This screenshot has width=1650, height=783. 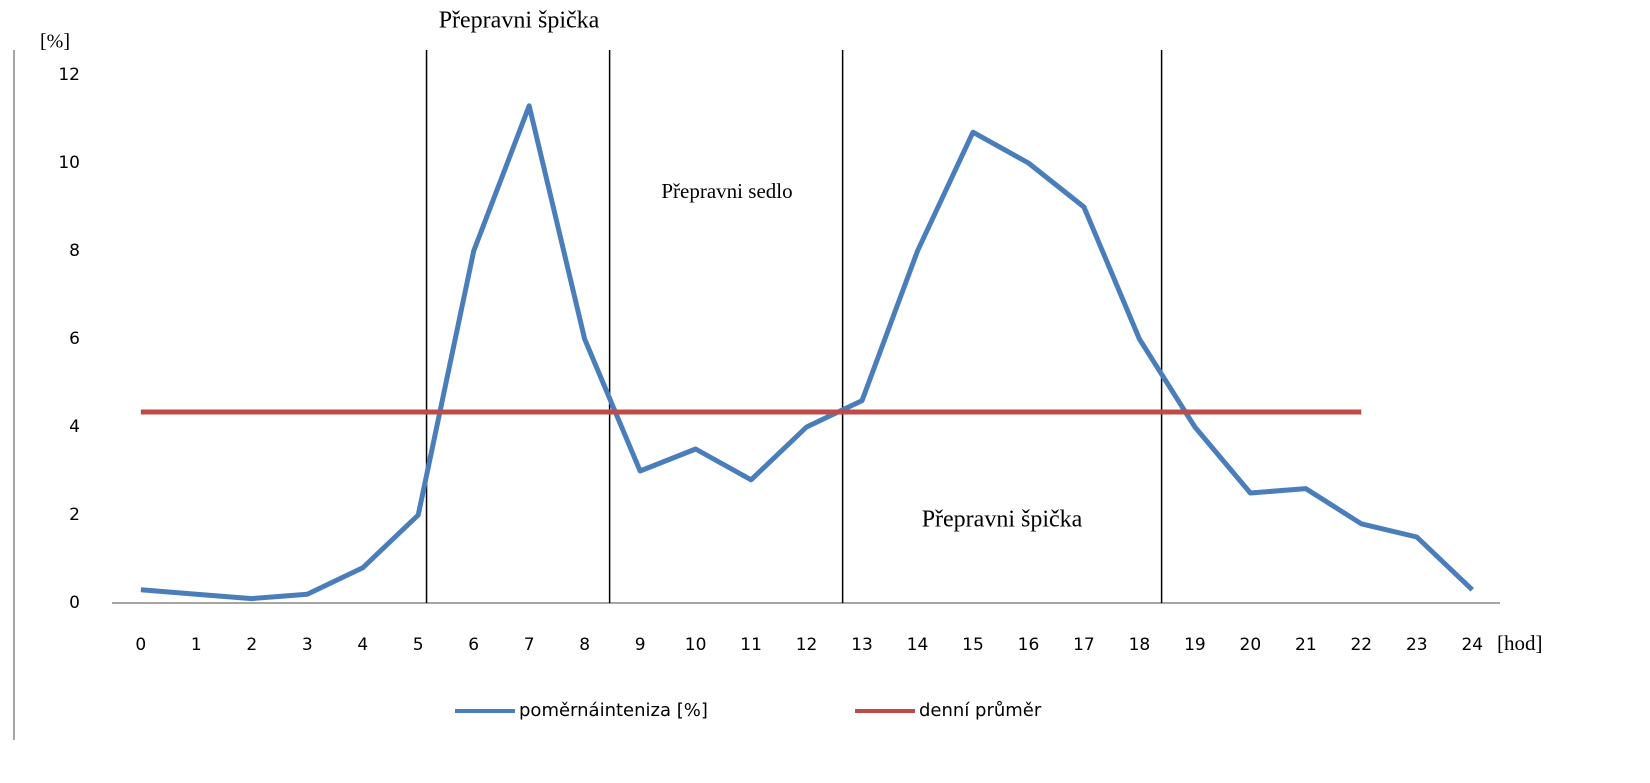 What do you see at coordinates (473, 645) in the screenshot?
I see `x-tick-label: 6` at bounding box center [473, 645].